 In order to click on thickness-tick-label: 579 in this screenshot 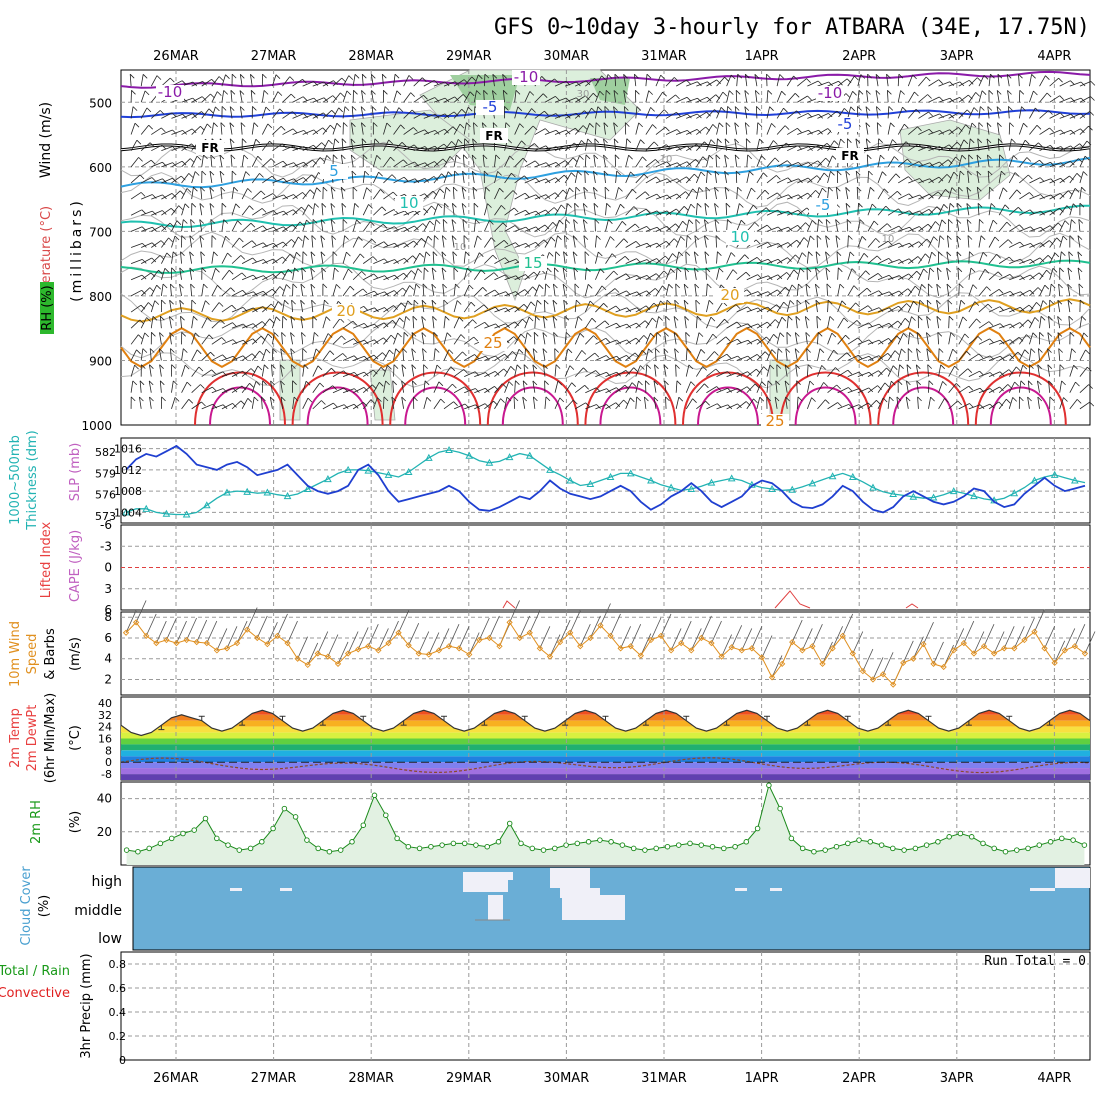, I will do `click(105, 473)`.